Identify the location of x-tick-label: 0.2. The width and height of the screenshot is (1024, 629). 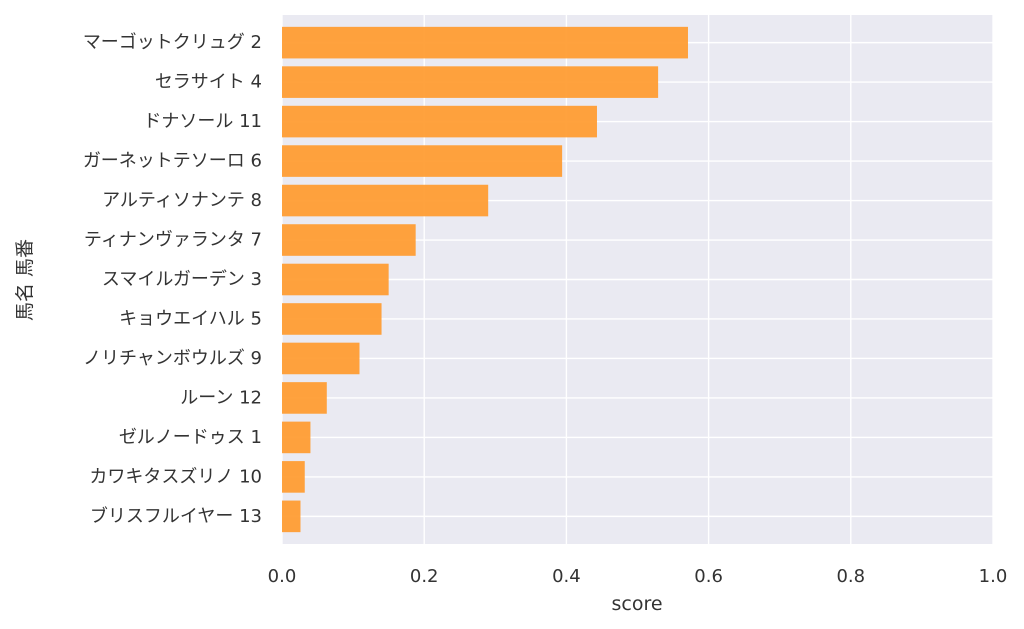
(424, 576).